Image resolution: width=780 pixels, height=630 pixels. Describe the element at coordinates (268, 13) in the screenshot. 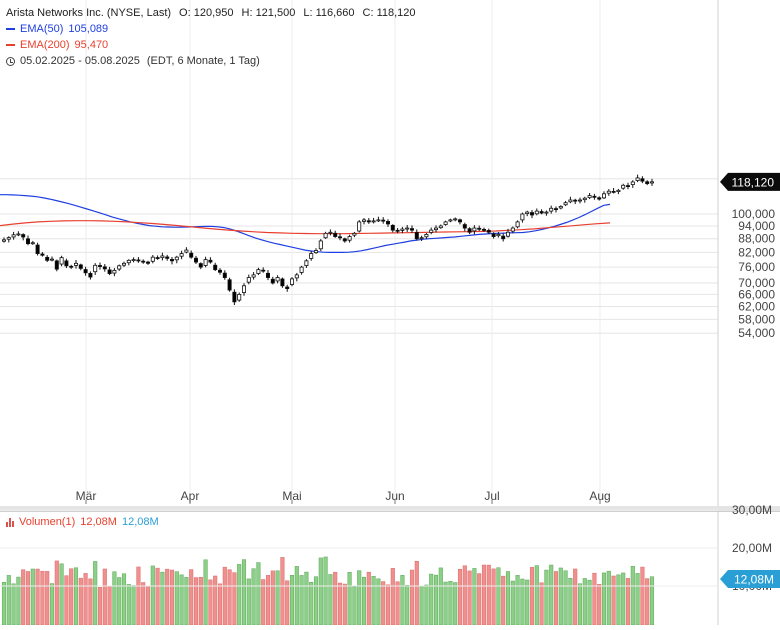

I see `high-label: H: 121,500` at that location.